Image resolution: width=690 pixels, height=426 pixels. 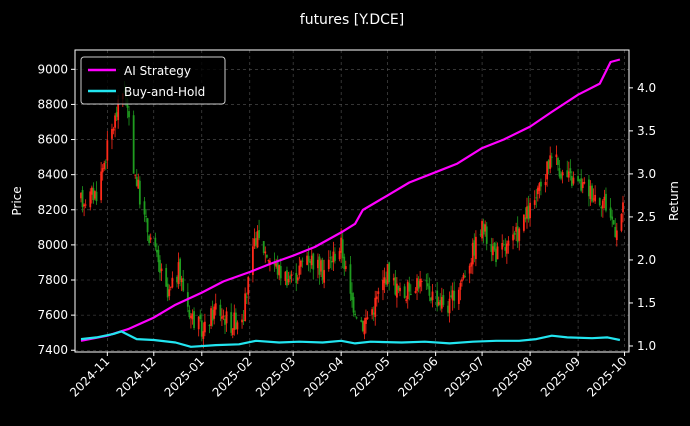 I want to click on y-tick-label-right: 1.5, so click(x=646, y=303).